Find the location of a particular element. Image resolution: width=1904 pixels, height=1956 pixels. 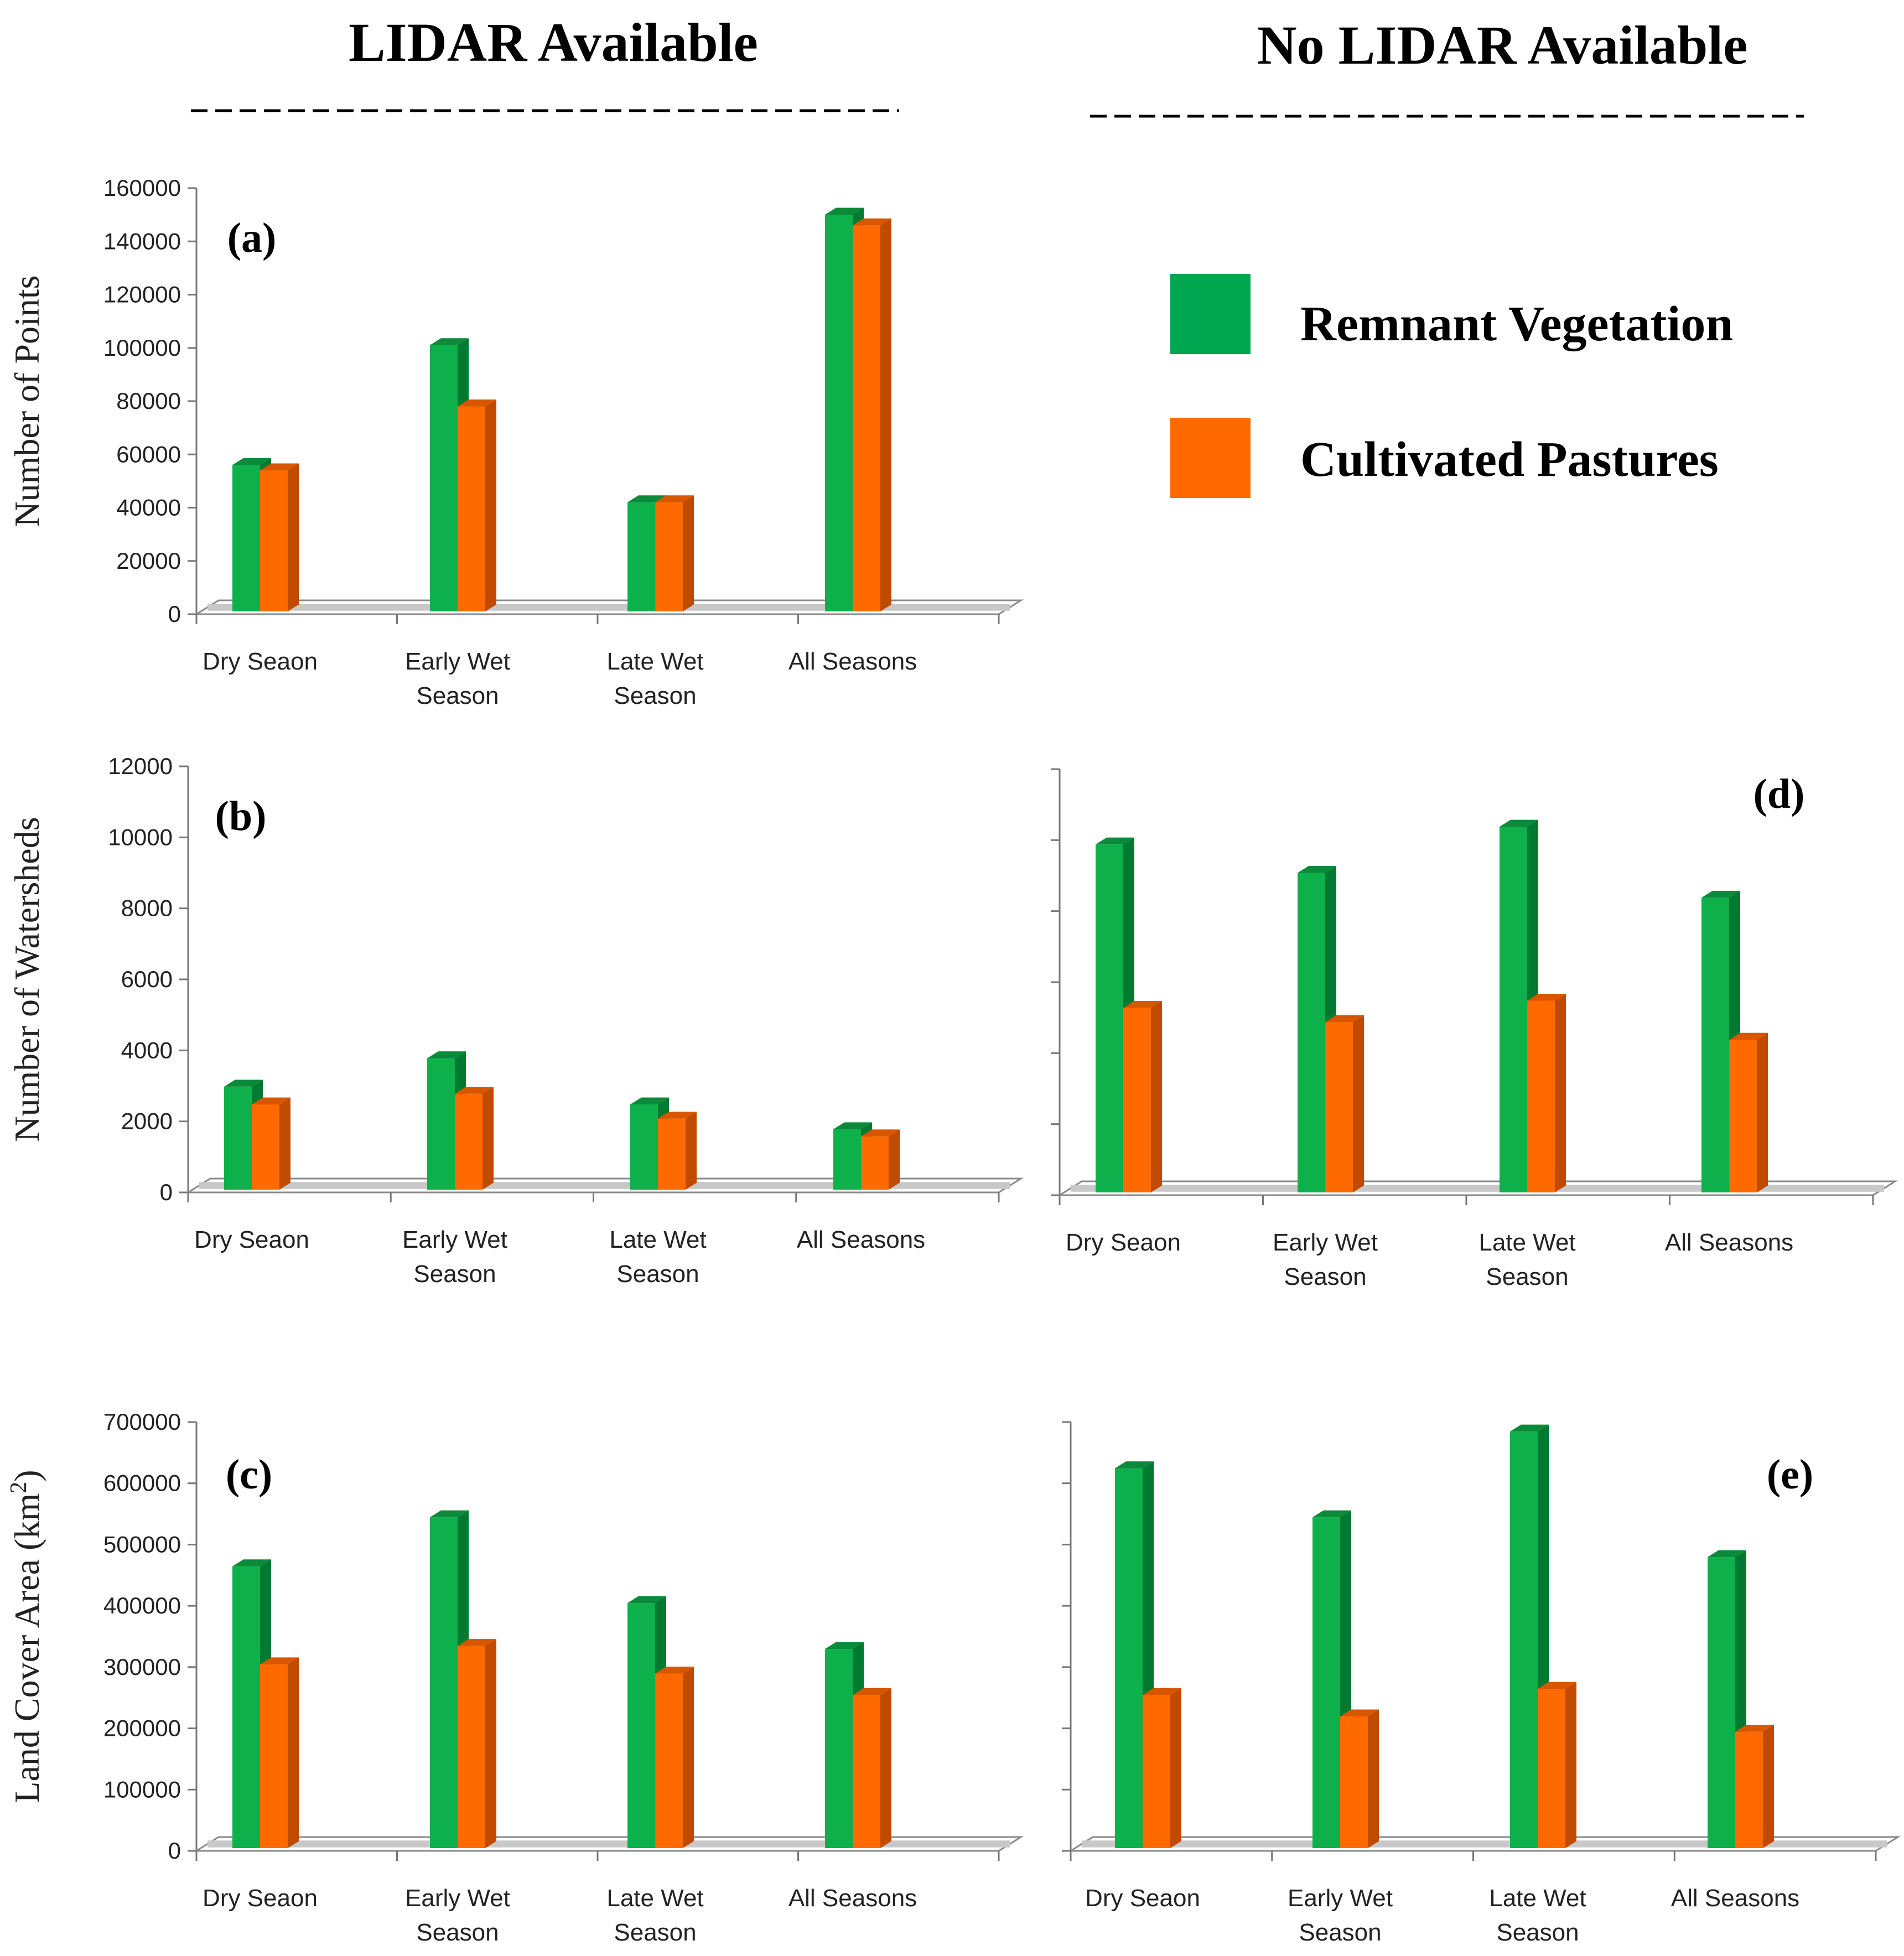

y-tick-label: 160000 is located at coordinates (142, 188).